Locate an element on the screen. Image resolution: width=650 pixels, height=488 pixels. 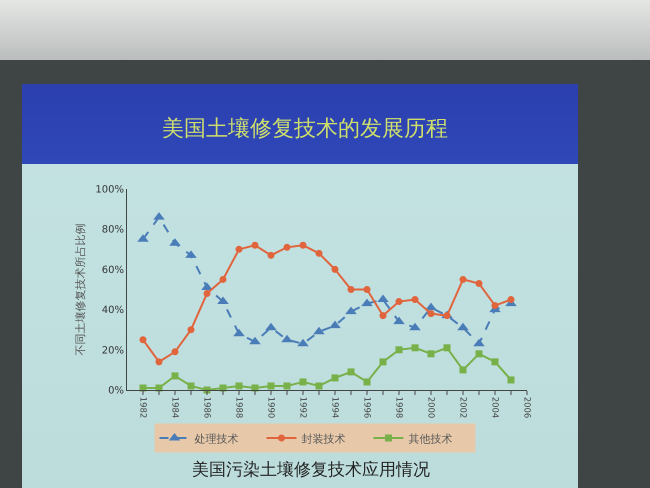
x-tick-label: 1988 is located at coordinates (238, 407).